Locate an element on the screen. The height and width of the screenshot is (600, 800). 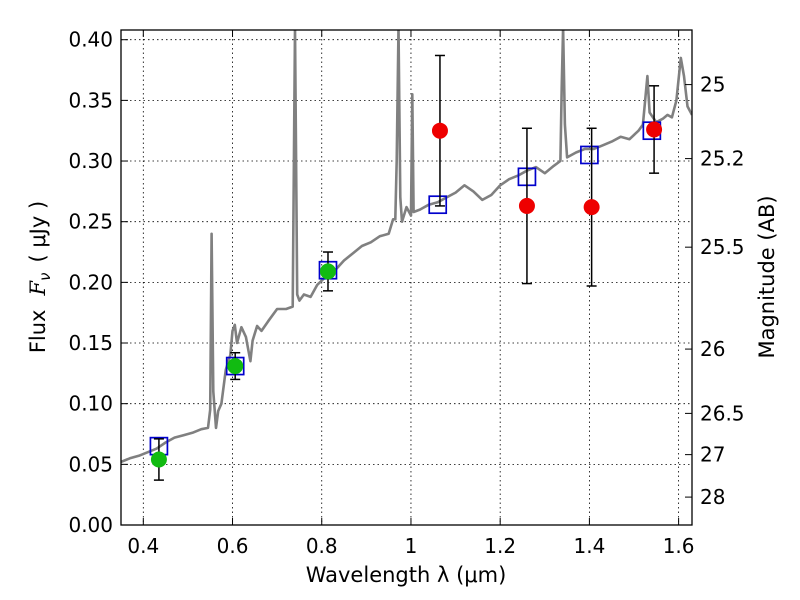
x-tick-label: 0.8 is located at coordinates (322, 546).